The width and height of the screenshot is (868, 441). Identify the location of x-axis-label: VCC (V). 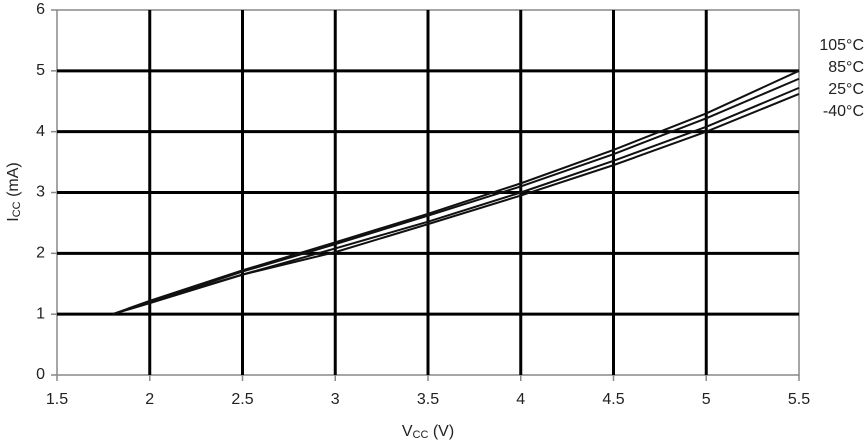
(428, 432).